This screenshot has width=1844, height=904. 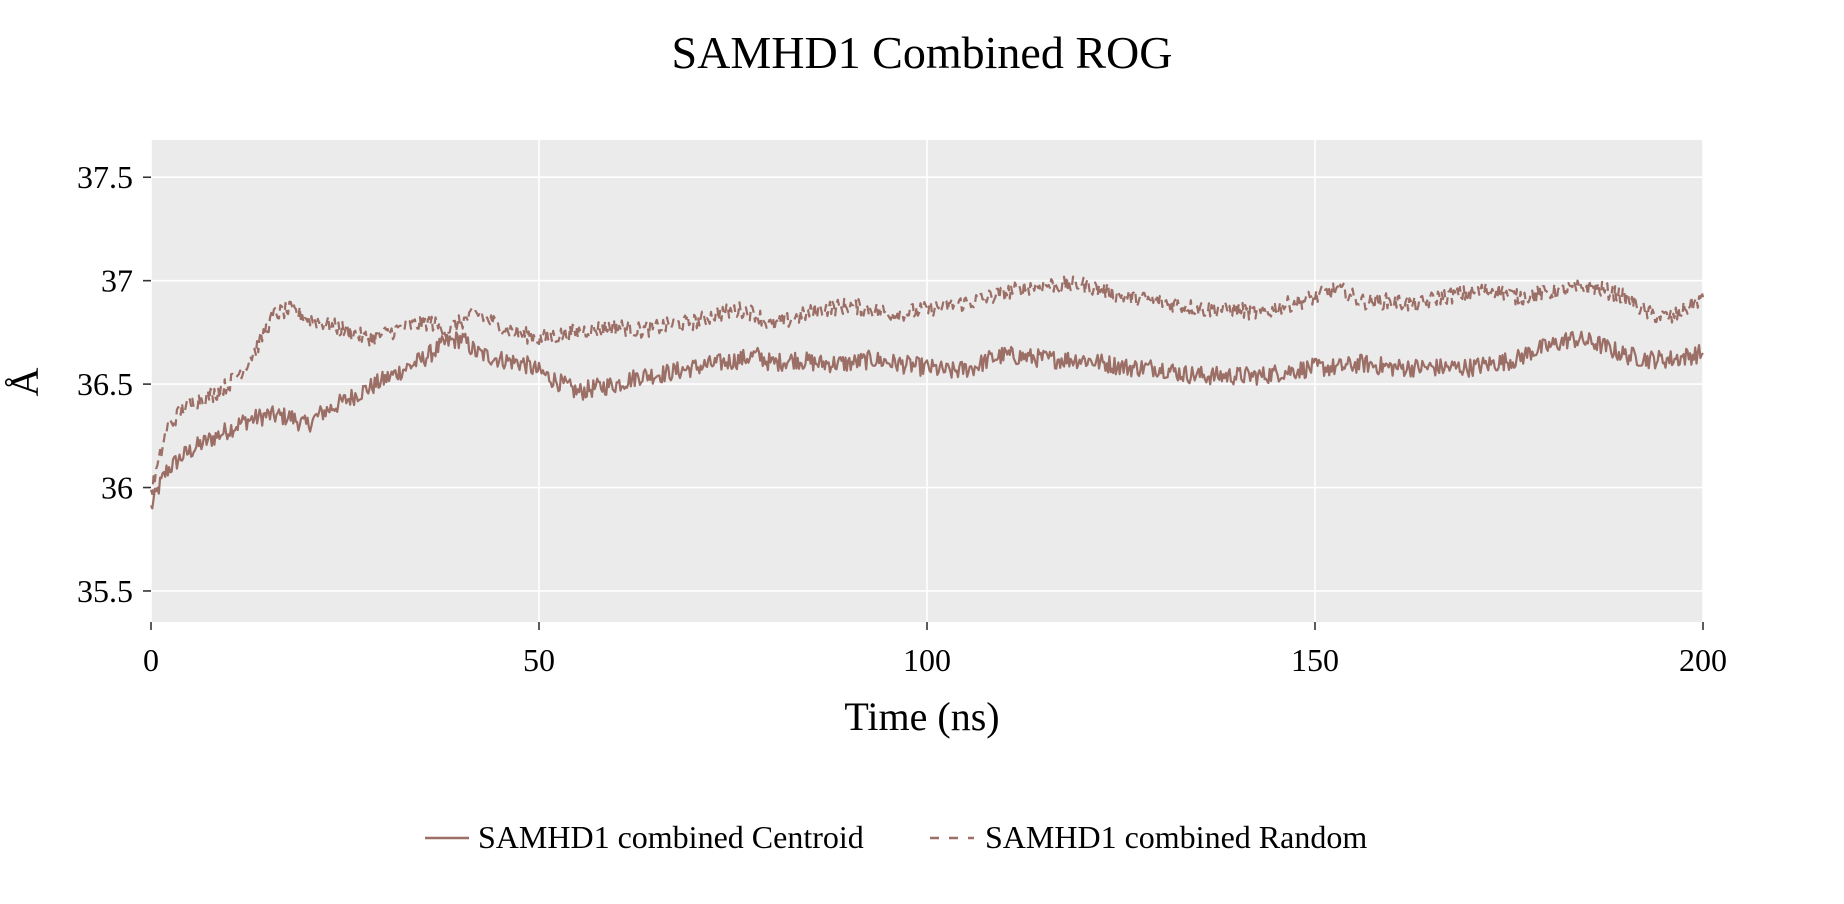 I want to click on legend-label-random: SAMHD1 combined Random, so click(x=1176, y=837).